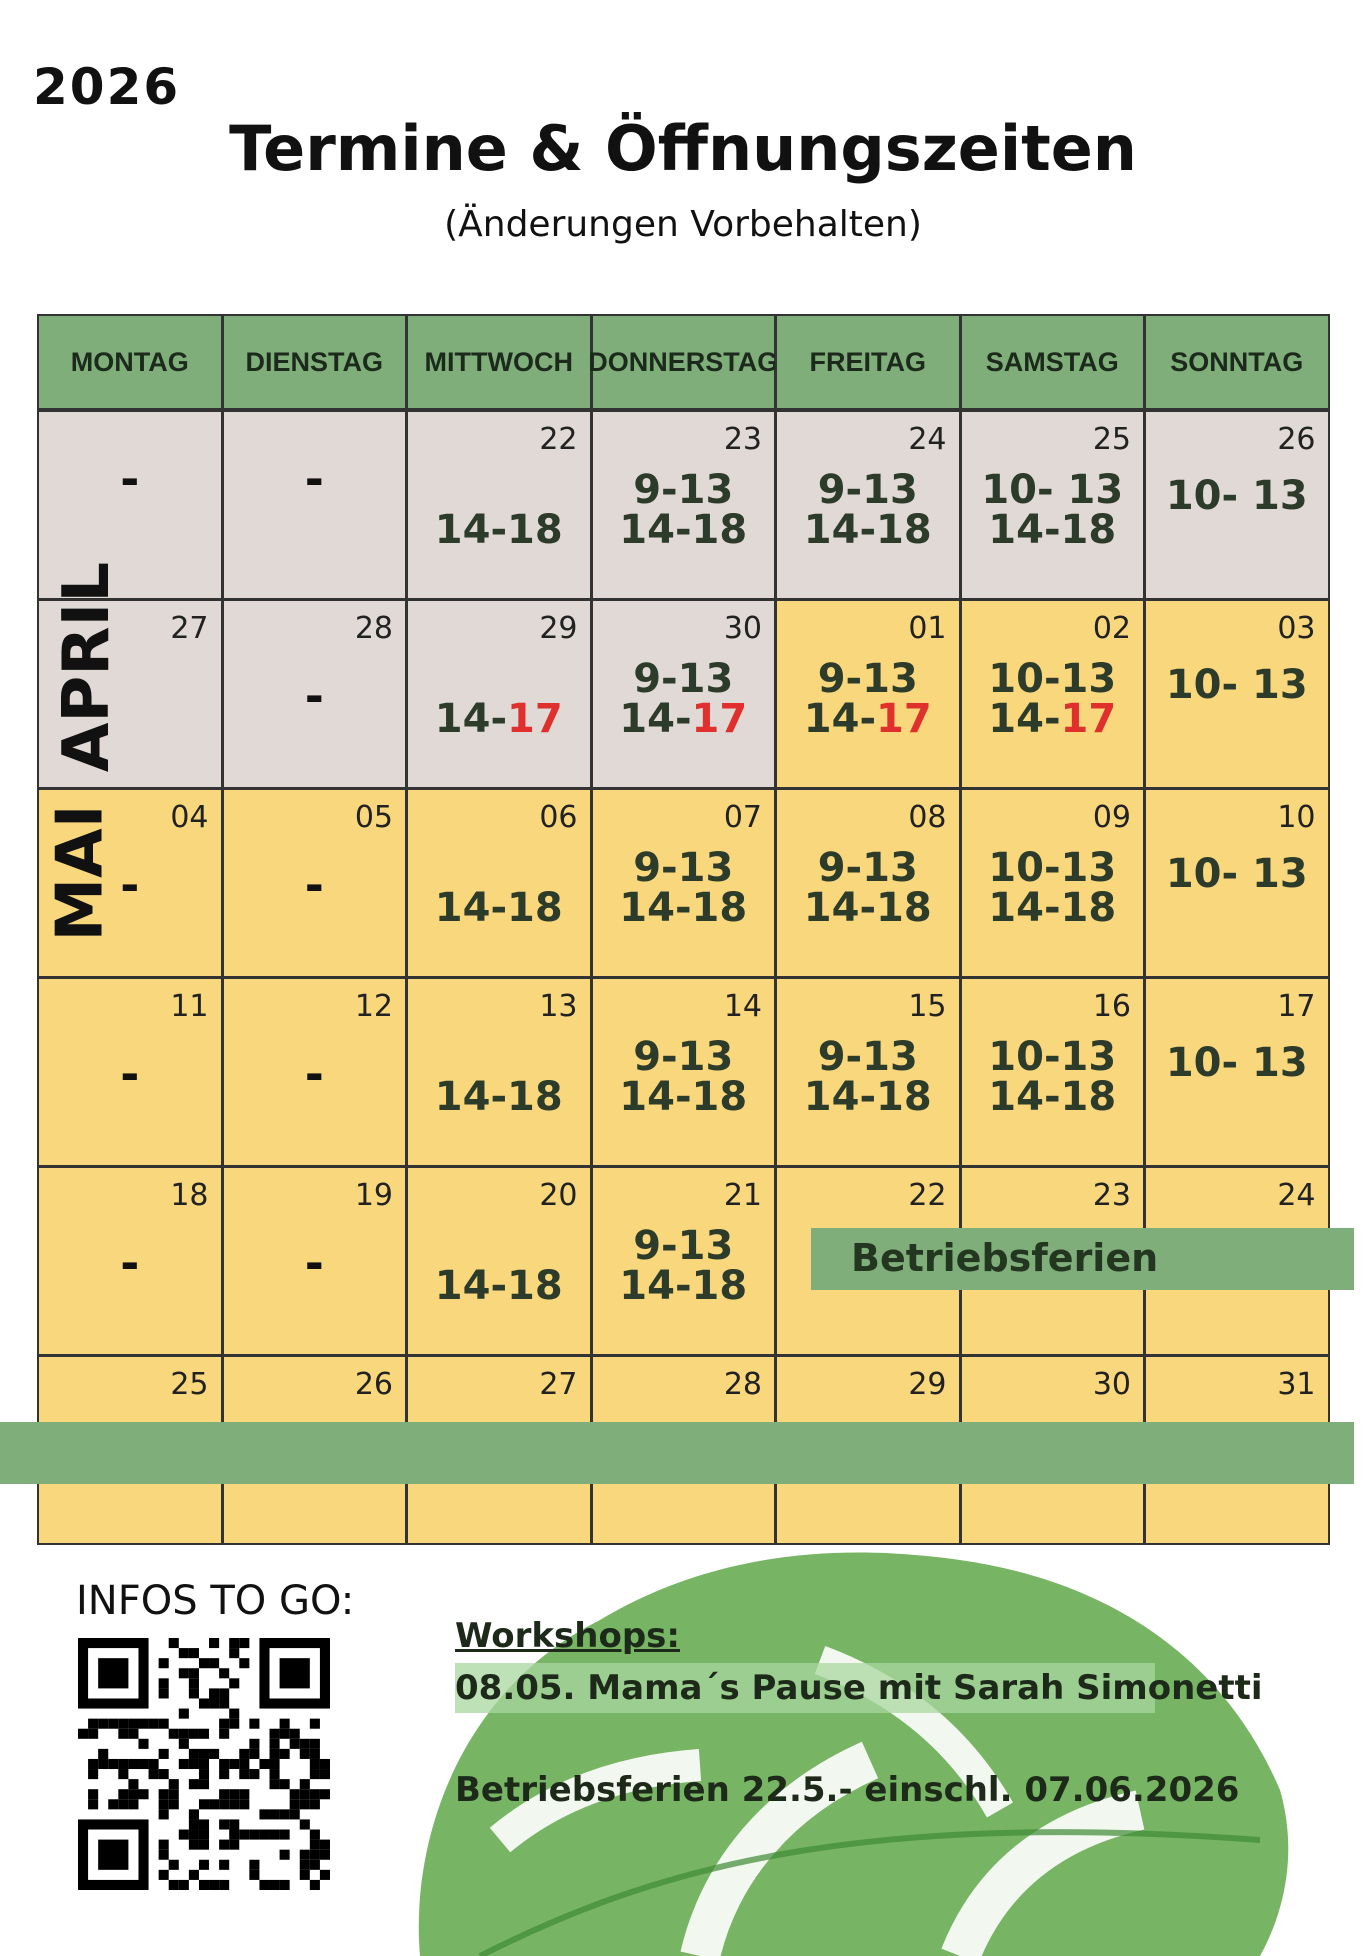 Image resolution: width=1366 pixels, height=1956 pixels. Describe the element at coordinates (189, 1006) in the screenshot. I see `day-number: 11` at that location.